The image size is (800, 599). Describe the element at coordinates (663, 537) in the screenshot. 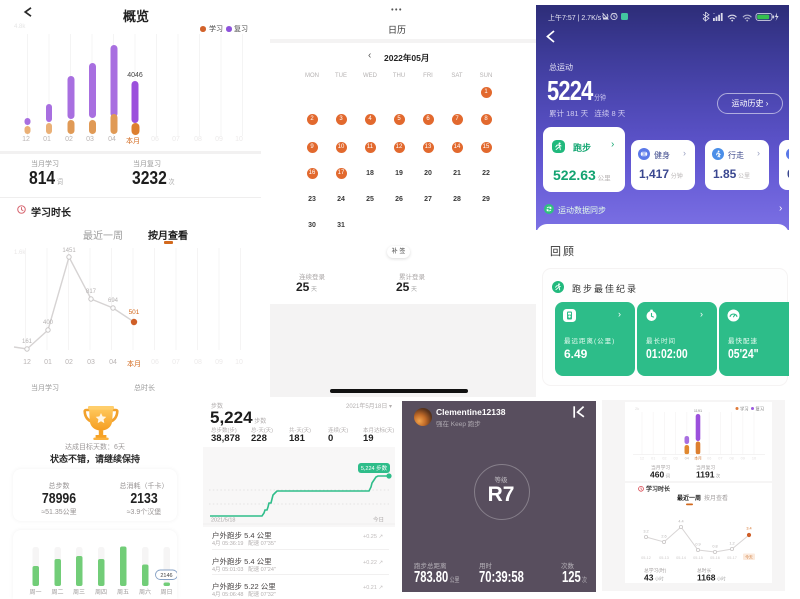

I see `svg-text: 2.6` at that location.